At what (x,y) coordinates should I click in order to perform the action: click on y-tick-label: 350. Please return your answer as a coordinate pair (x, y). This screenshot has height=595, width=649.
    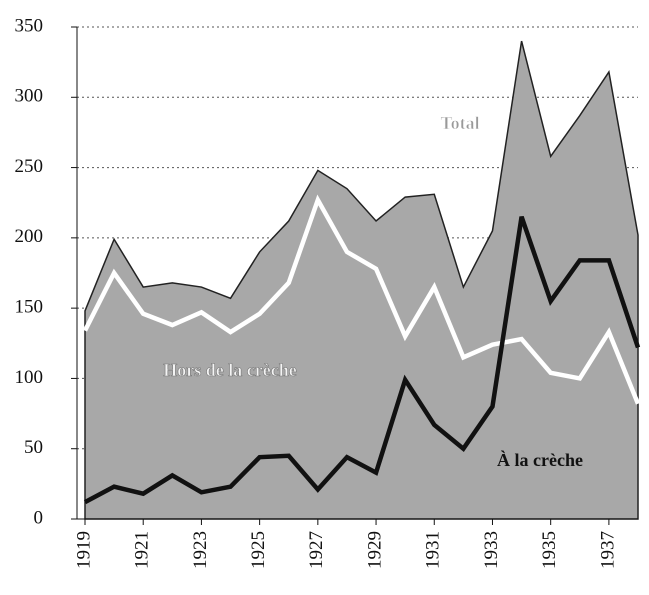
    Looking at the image, I should click on (29, 25).